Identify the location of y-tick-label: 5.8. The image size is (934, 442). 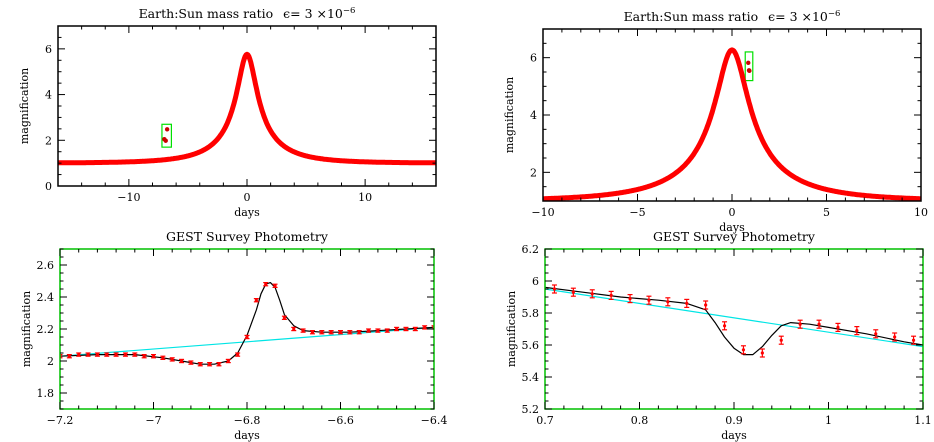
(531, 313).